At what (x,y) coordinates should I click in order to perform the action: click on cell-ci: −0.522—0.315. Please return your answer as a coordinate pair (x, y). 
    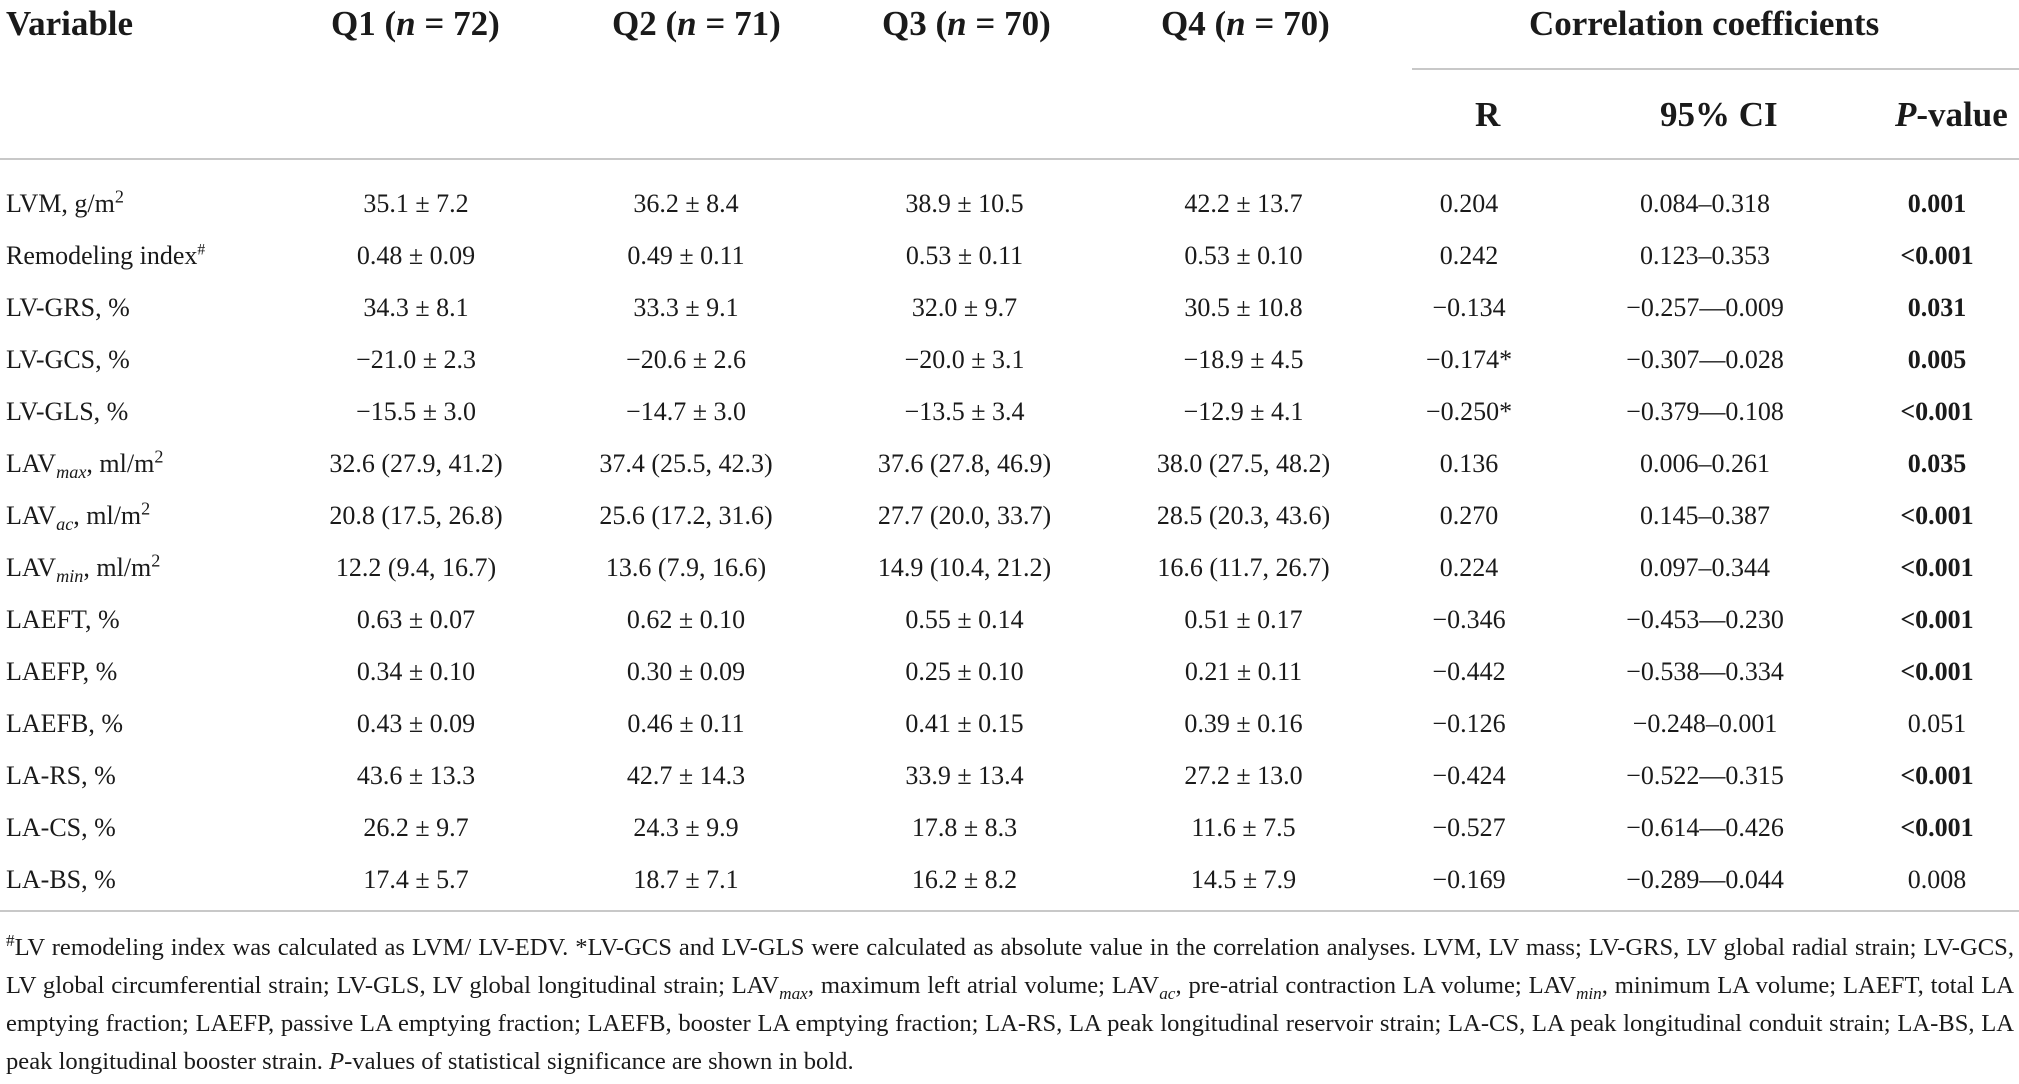
    Looking at the image, I should click on (1705, 775).